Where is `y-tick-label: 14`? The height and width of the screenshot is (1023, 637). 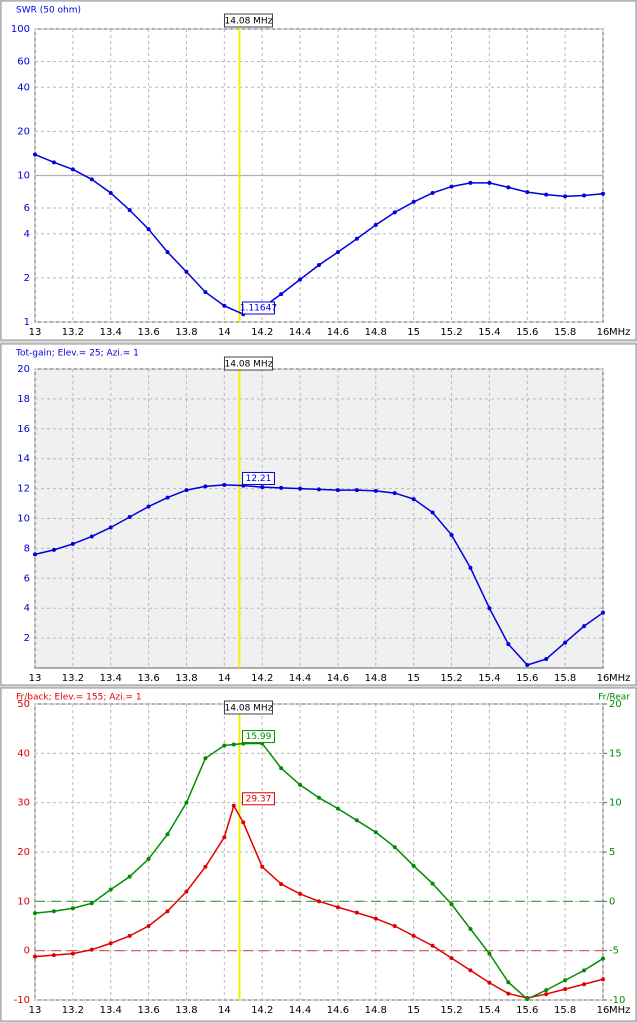 y-tick-label: 14 is located at coordinates (23, 459).